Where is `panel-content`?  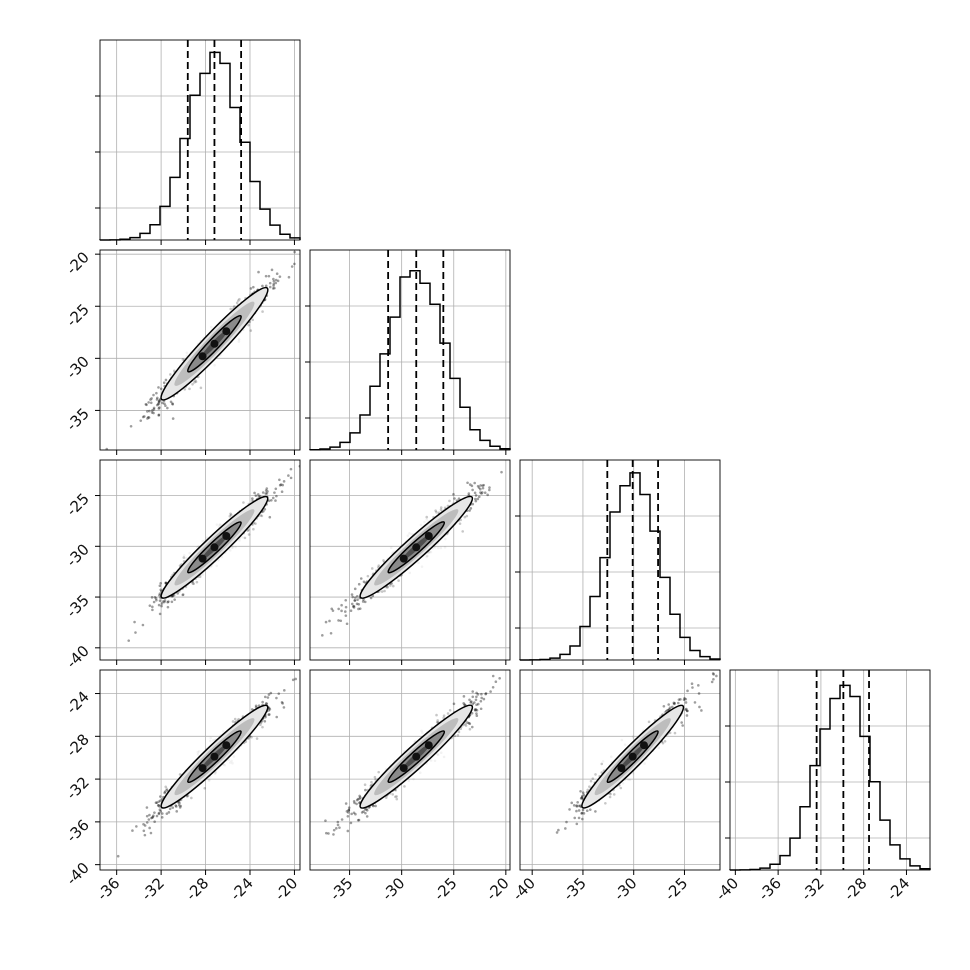
panel-content is located at coordinates (200, 770).